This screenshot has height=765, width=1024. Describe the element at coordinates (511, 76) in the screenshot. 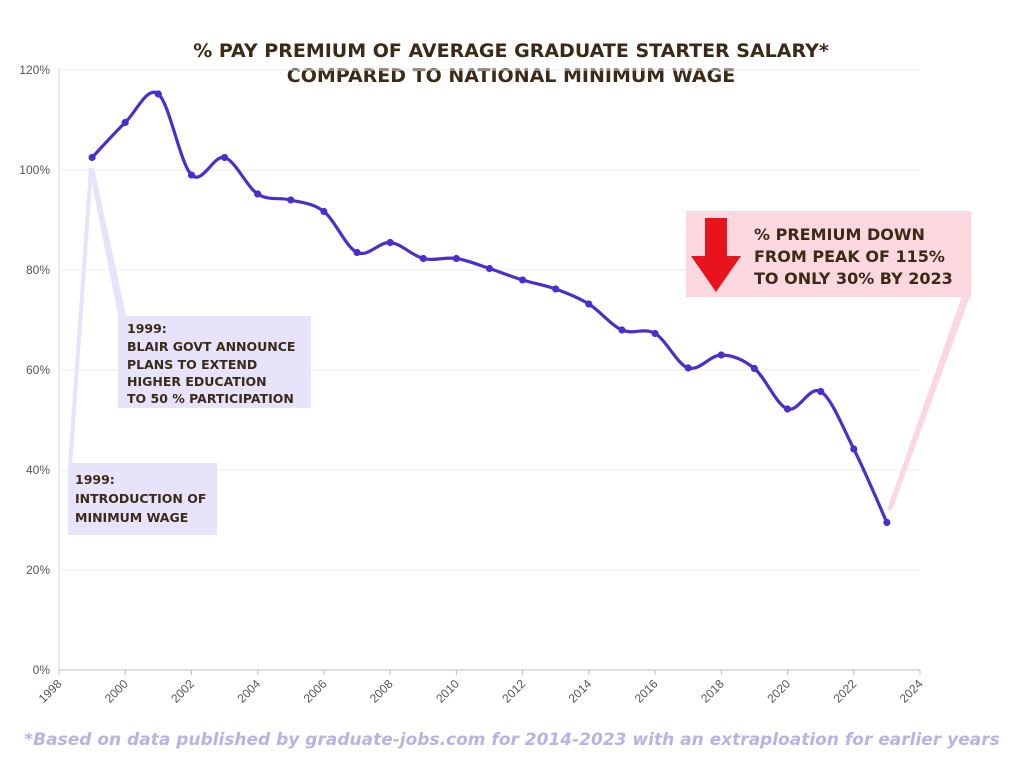

I see `chart-title-line-2: COMPARED TO NATIONAL MINIMUM WAGE` at that location.